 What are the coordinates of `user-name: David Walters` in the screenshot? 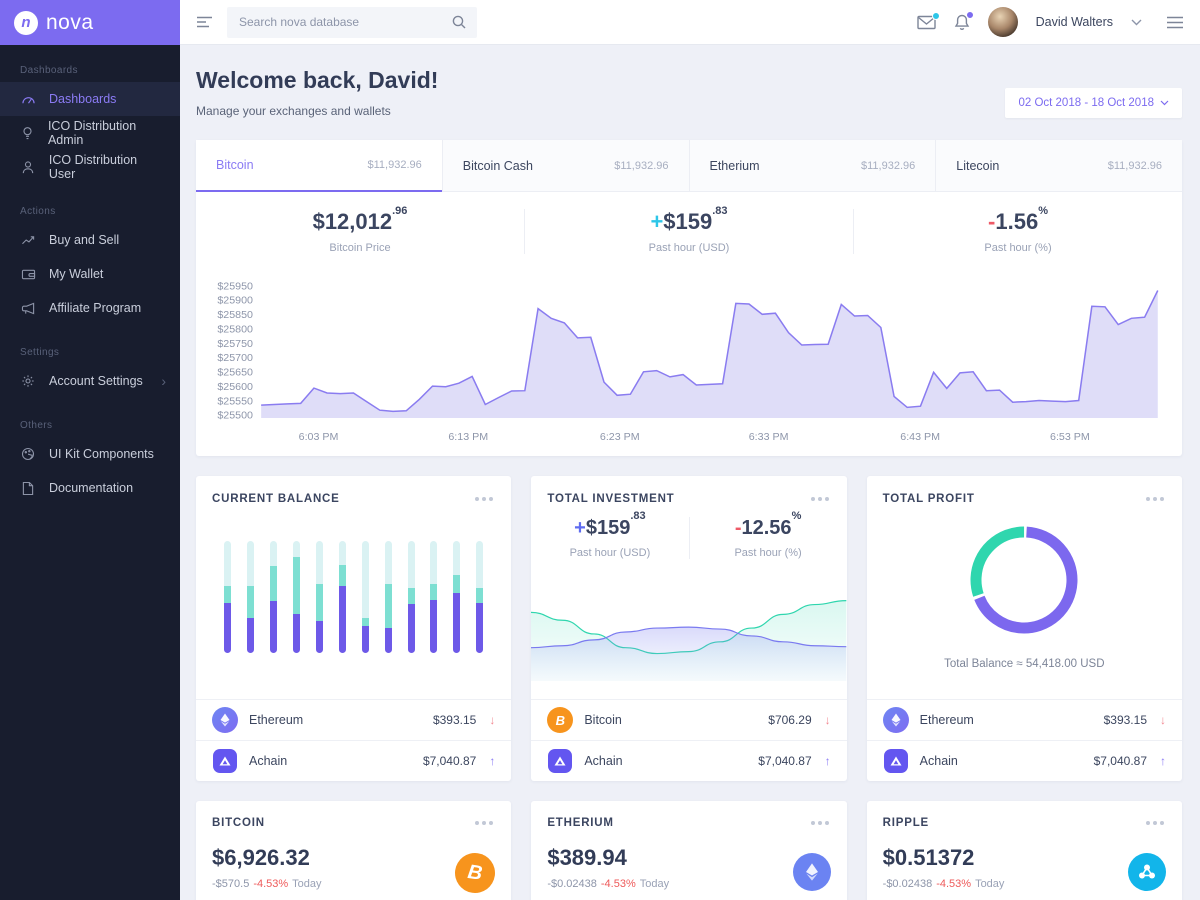 It's located at (1074, 22).